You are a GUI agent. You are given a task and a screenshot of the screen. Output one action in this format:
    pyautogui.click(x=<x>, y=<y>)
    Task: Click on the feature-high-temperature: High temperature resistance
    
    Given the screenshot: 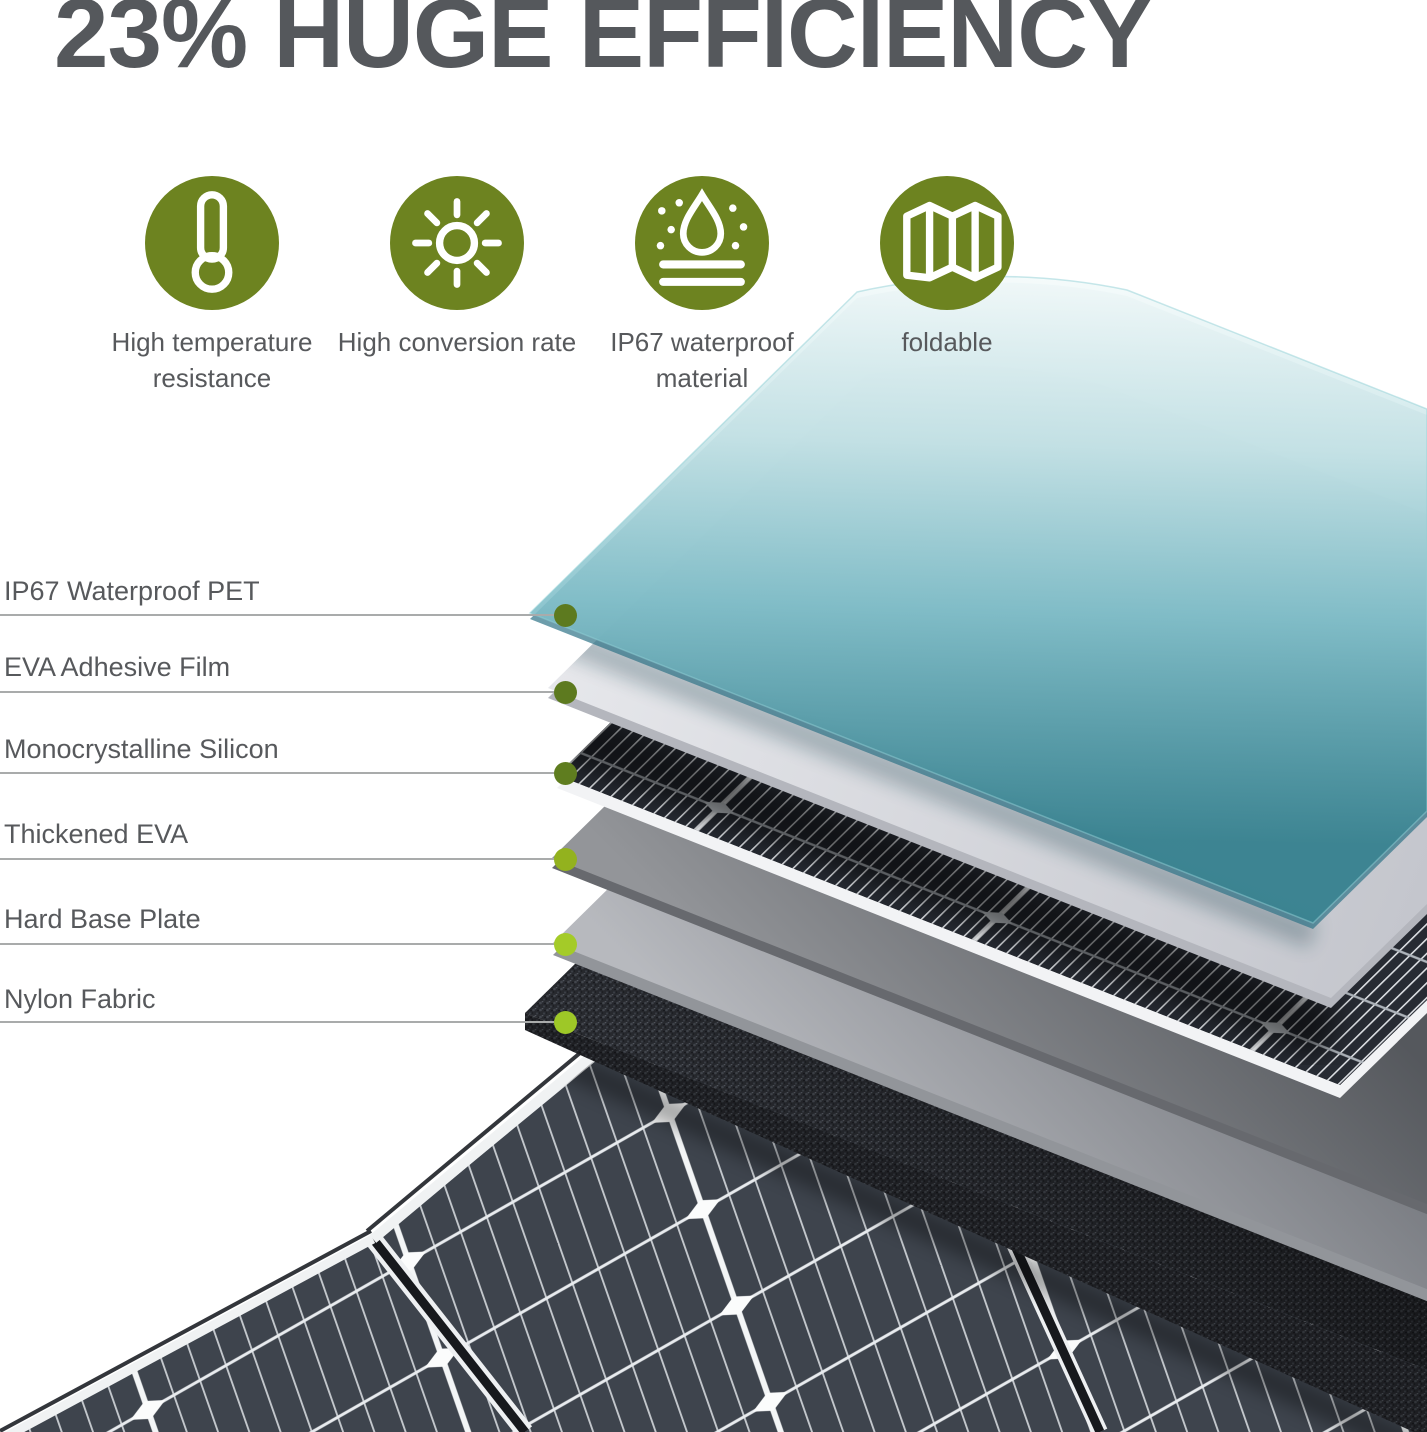 What is the action you would take?
    pyautogui.click(x=212, y=286)
    